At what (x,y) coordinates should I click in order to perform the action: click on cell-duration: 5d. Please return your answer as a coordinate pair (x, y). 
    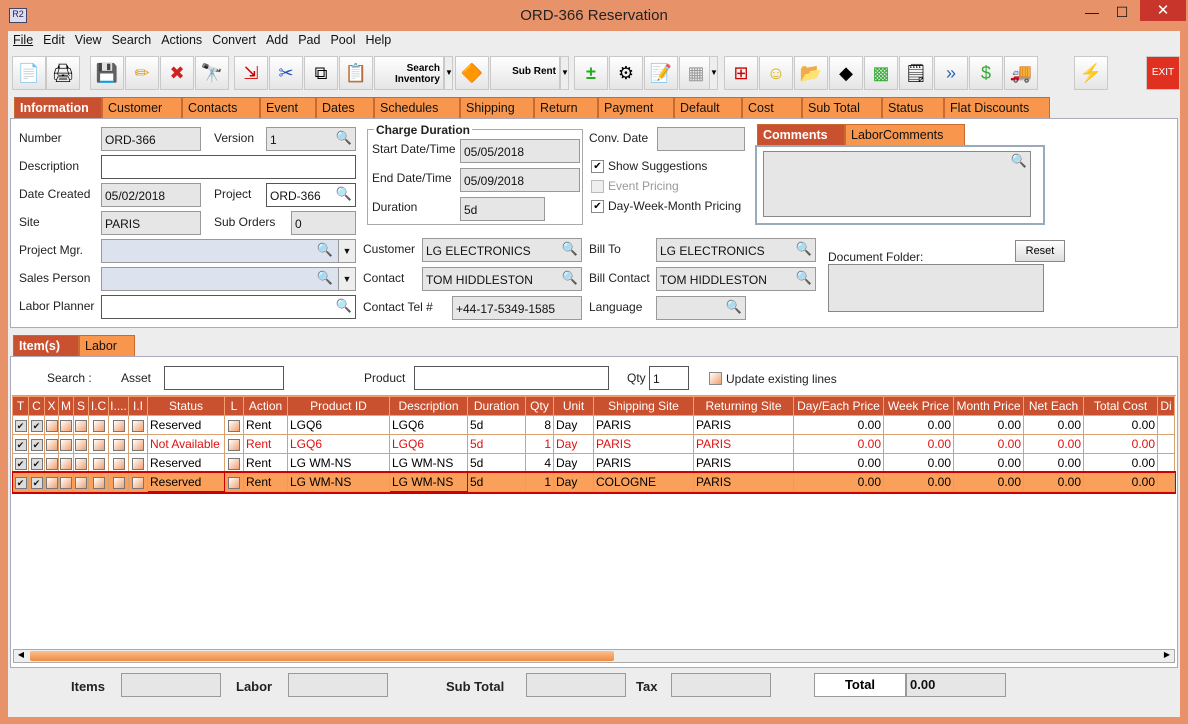
    Looking at the image, I should click on (496, 482).